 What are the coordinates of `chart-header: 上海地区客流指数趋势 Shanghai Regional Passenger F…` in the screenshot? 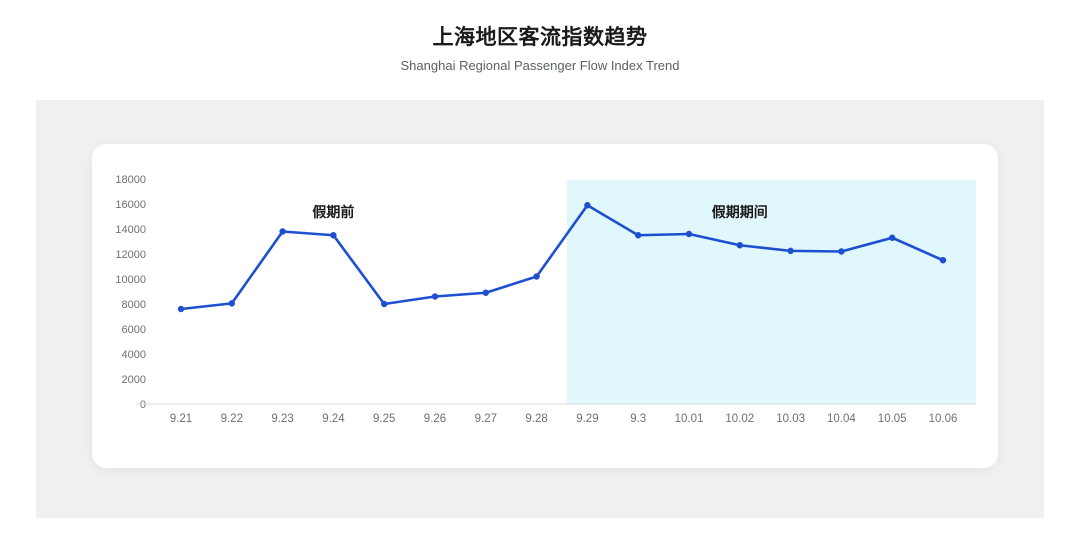 It's located at (540, 49).